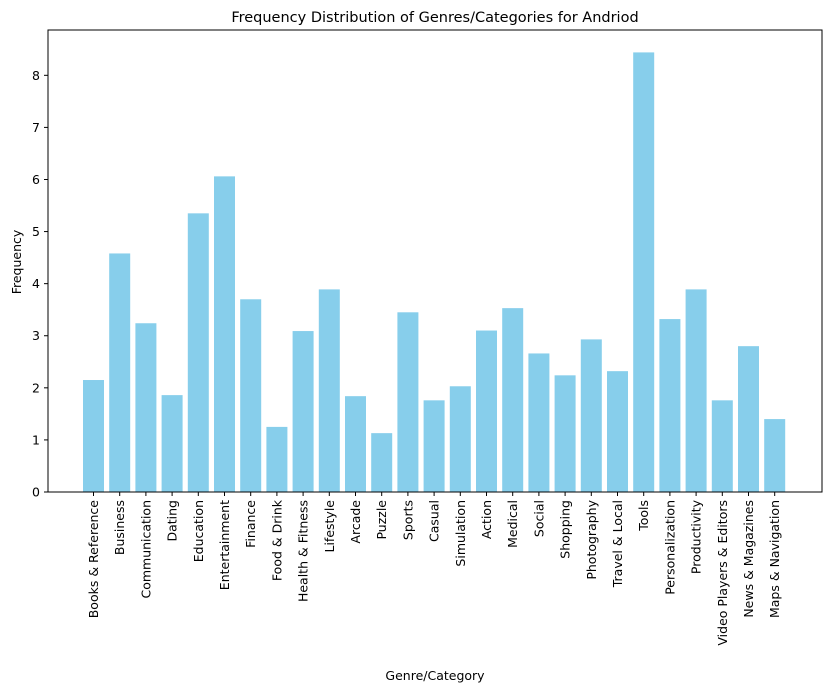 Image resolution: width=833 pixels, height=693 pixels. I want to click on y-tick-label: 7, so click(36, 127).